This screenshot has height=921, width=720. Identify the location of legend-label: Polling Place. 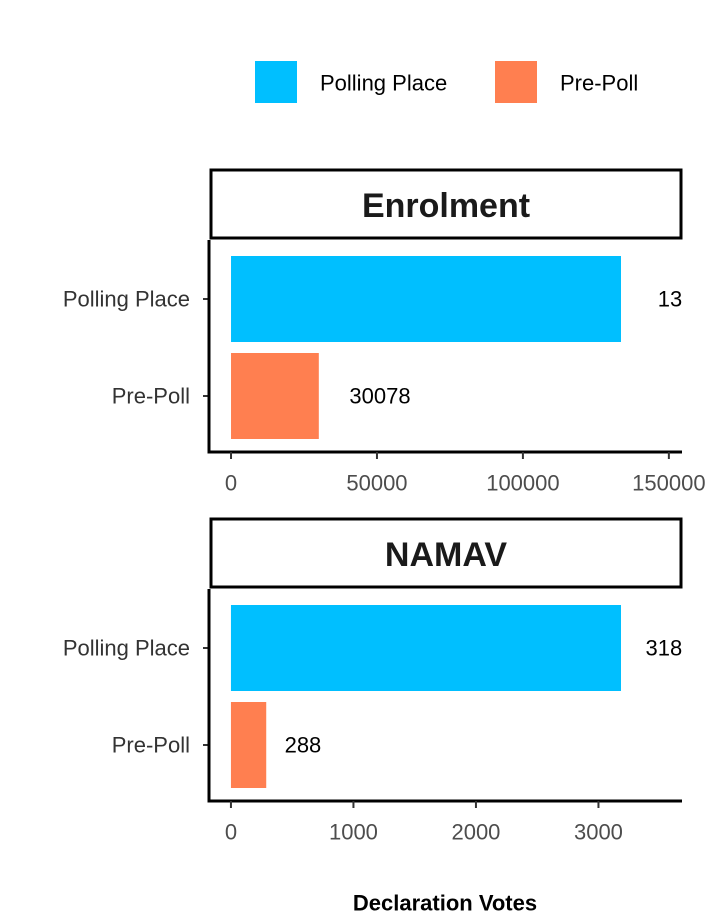
(383, 83).